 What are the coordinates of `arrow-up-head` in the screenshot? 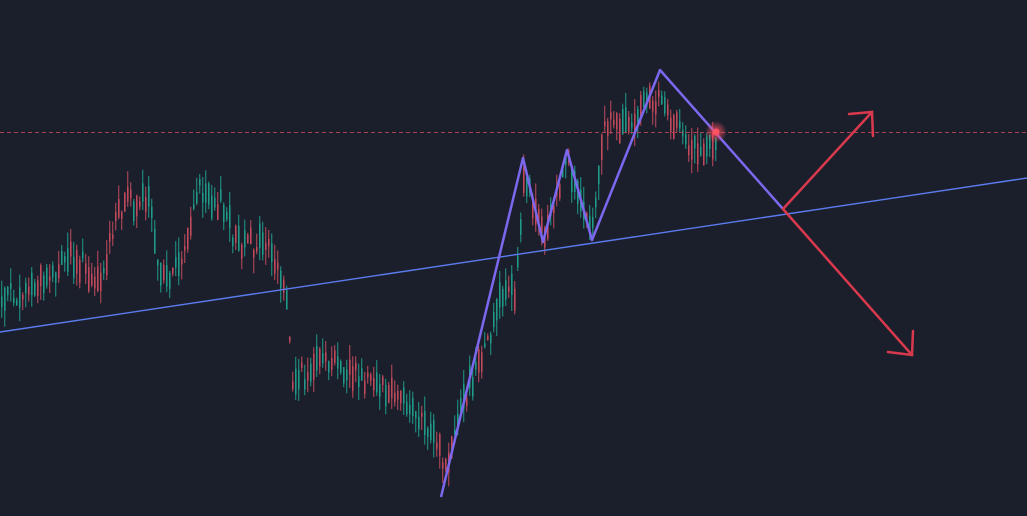 It's located at (861, 124).